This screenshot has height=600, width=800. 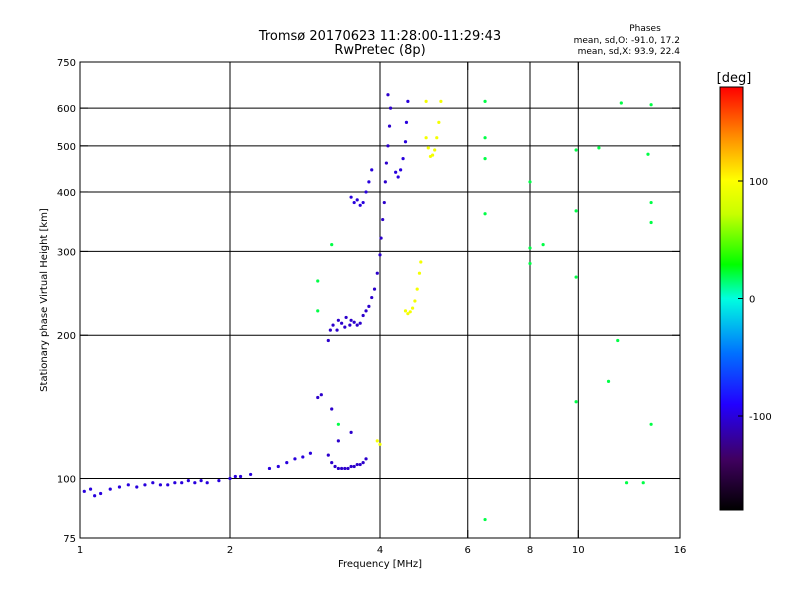 What do you see at coordinates (66, 147) in the screenshot?
I see `y-tick-label: 500` at bounding box center [66, 147].